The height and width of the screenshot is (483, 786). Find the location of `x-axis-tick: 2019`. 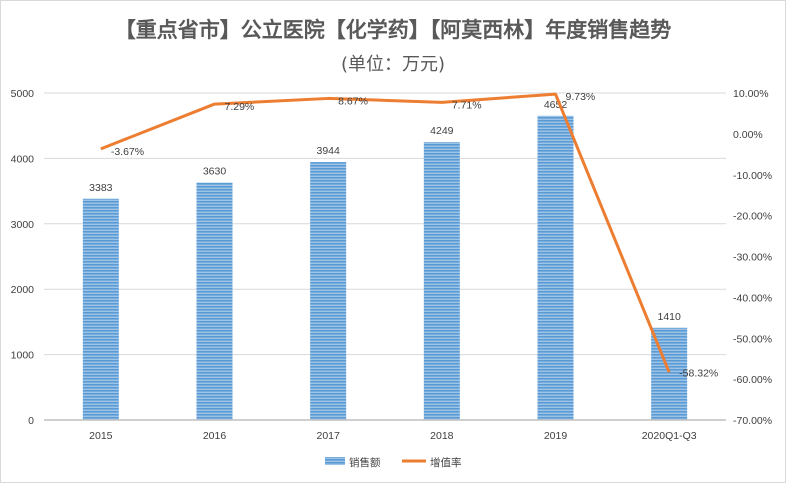

x-axis-tick: 2019 is located at coordinates (556, 436).